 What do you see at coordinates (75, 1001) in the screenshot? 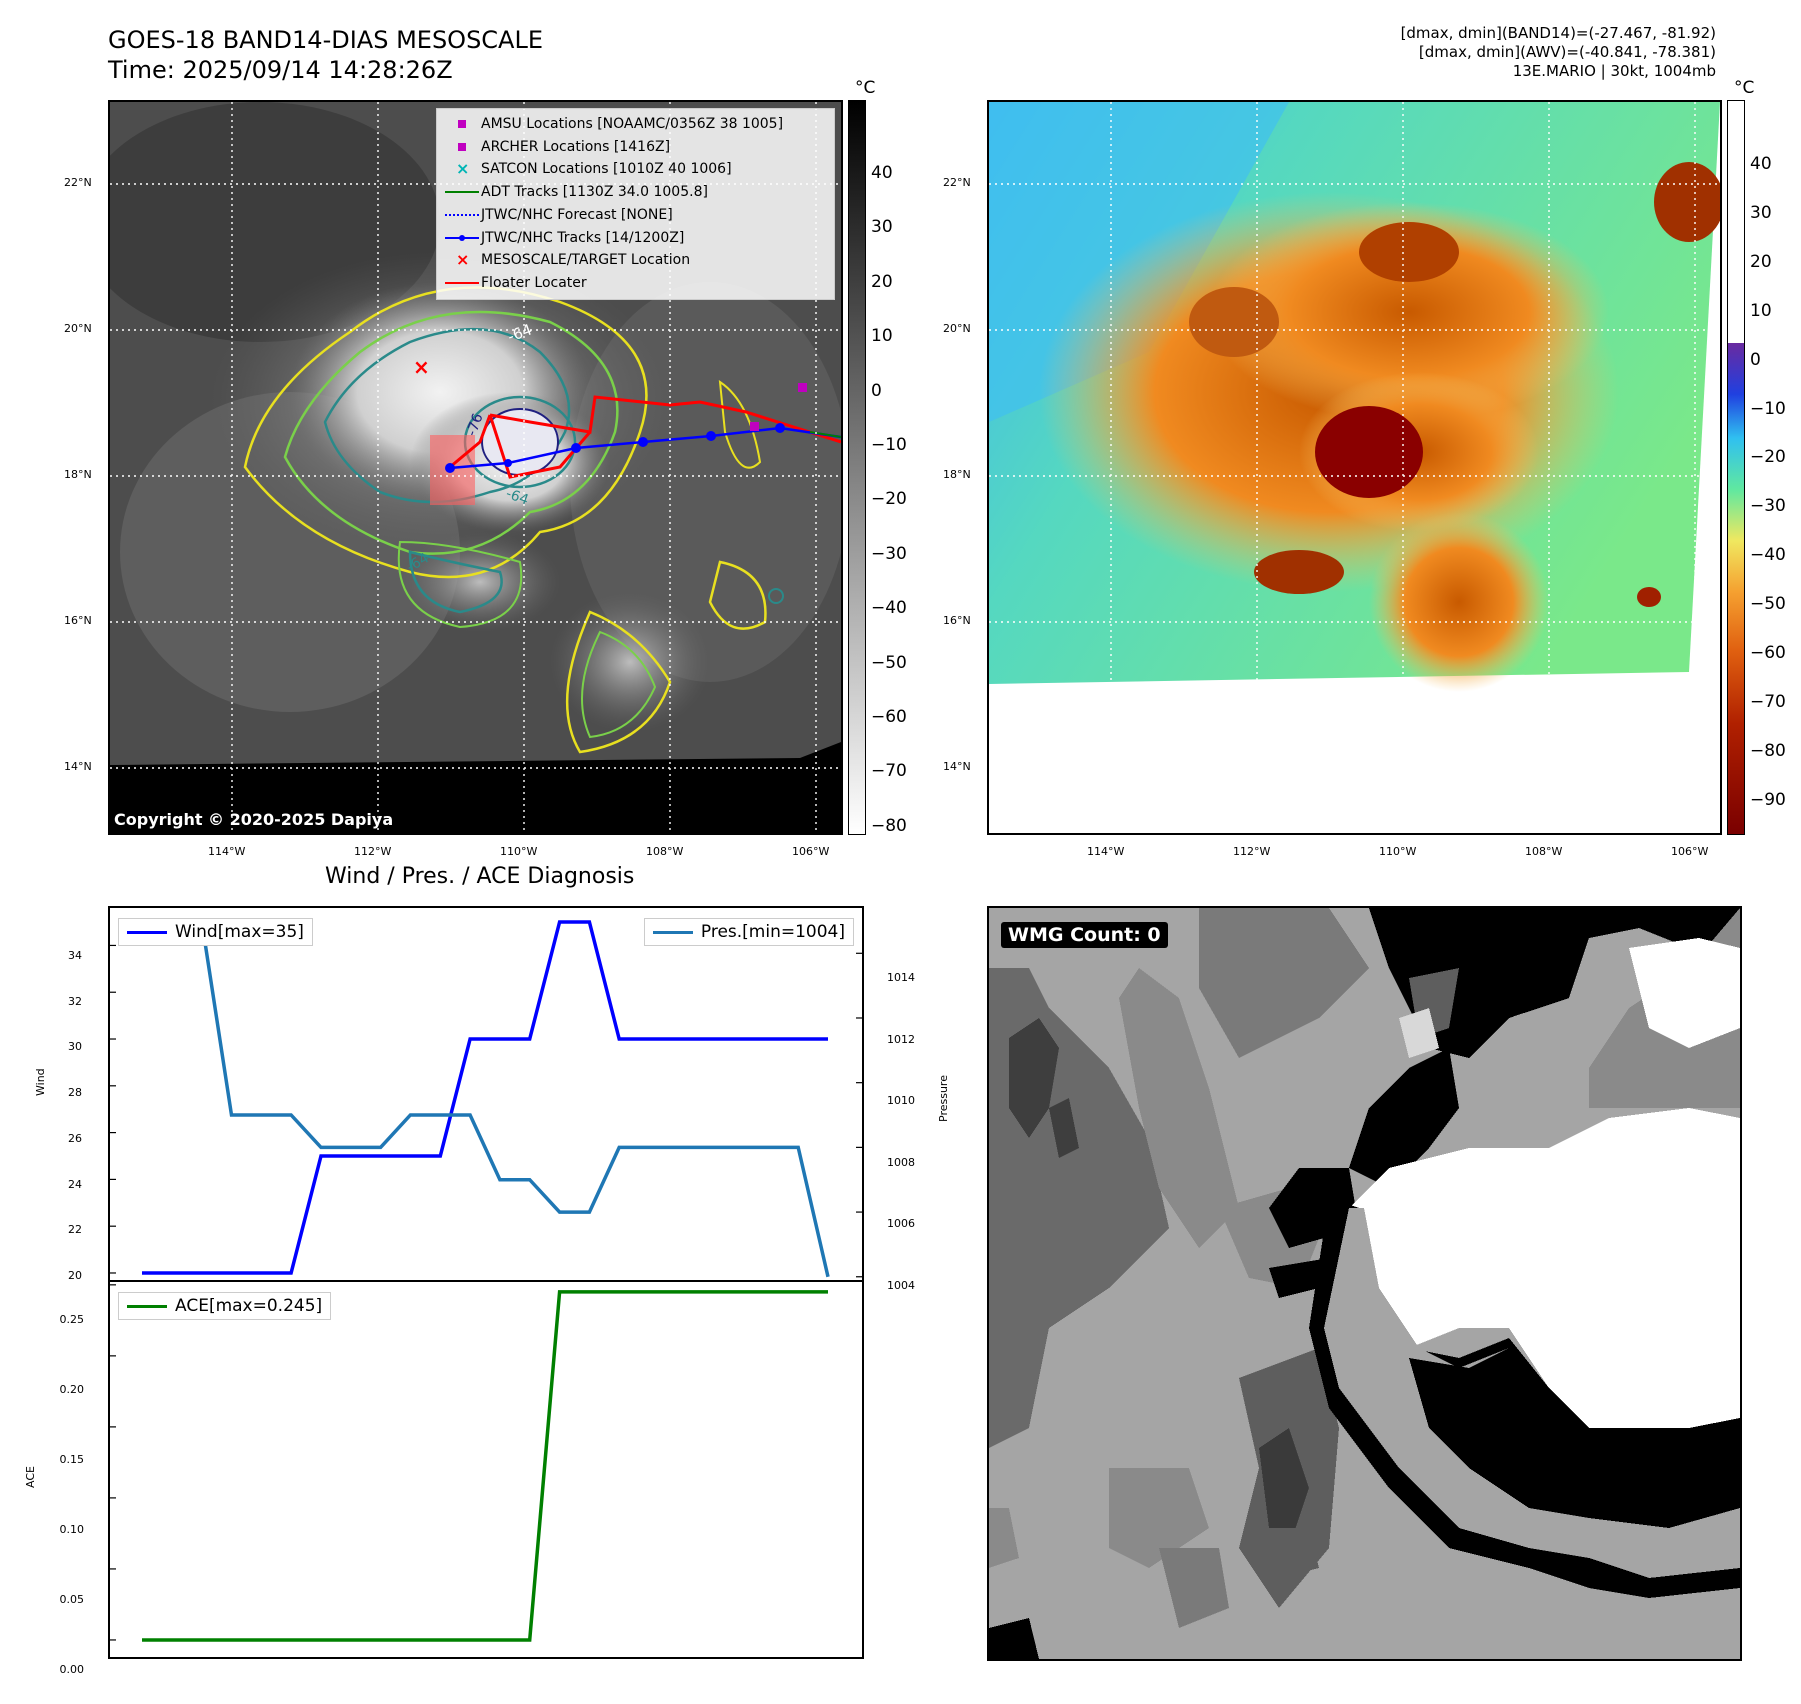
I see `wind-tick: 32` at bounding box center [75, 1001].